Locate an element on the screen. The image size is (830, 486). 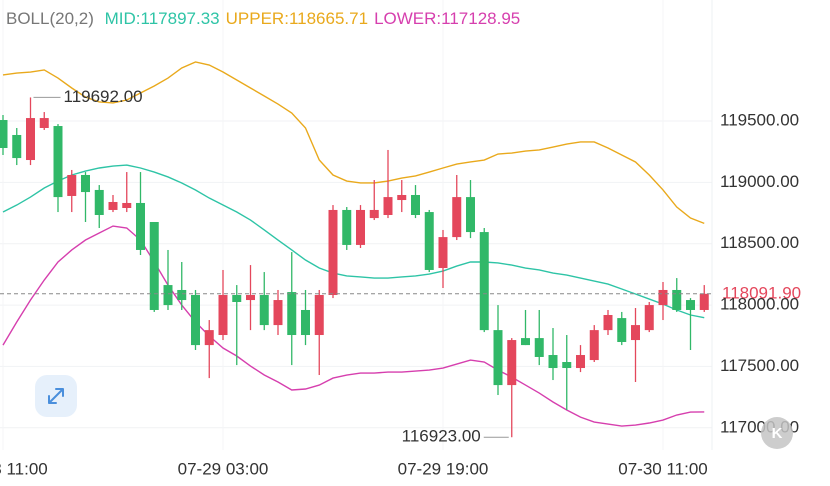
y-tick-label: 117500.00 is located at coordinates (759, 365).